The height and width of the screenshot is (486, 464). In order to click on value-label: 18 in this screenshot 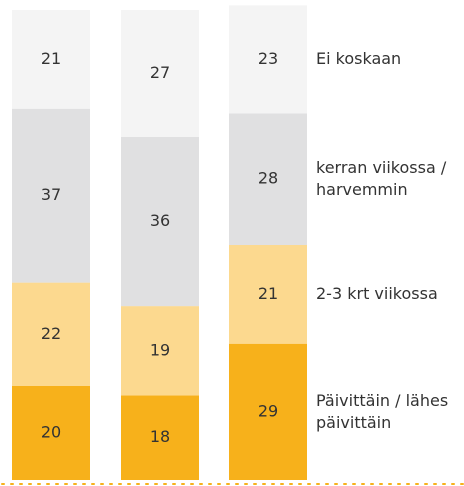, I will do `click(160, 436)`.